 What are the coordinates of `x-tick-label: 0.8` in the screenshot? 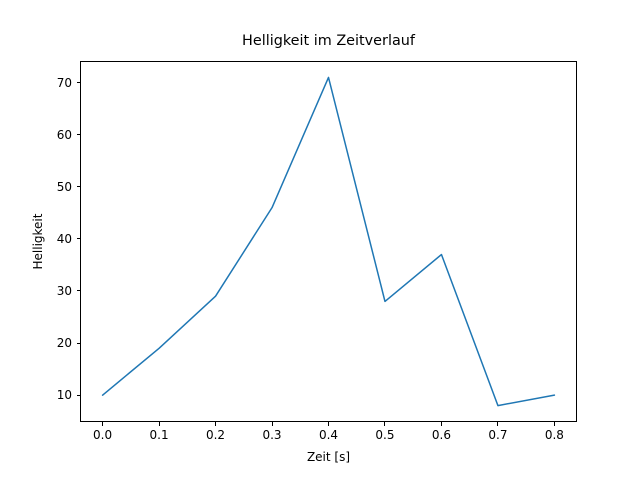 It's located at (554, 435).